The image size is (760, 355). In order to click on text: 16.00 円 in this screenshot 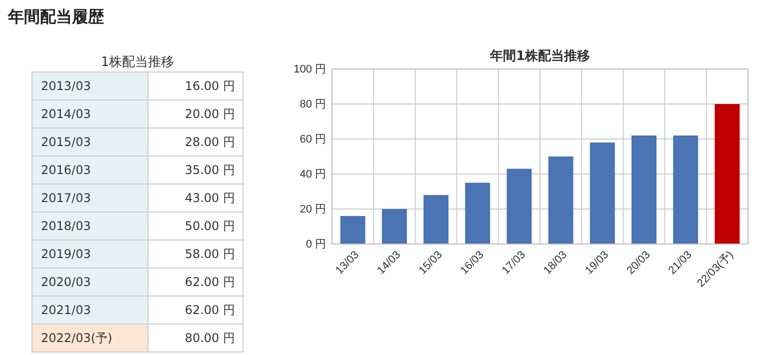, I will do `click(209, 86)`.